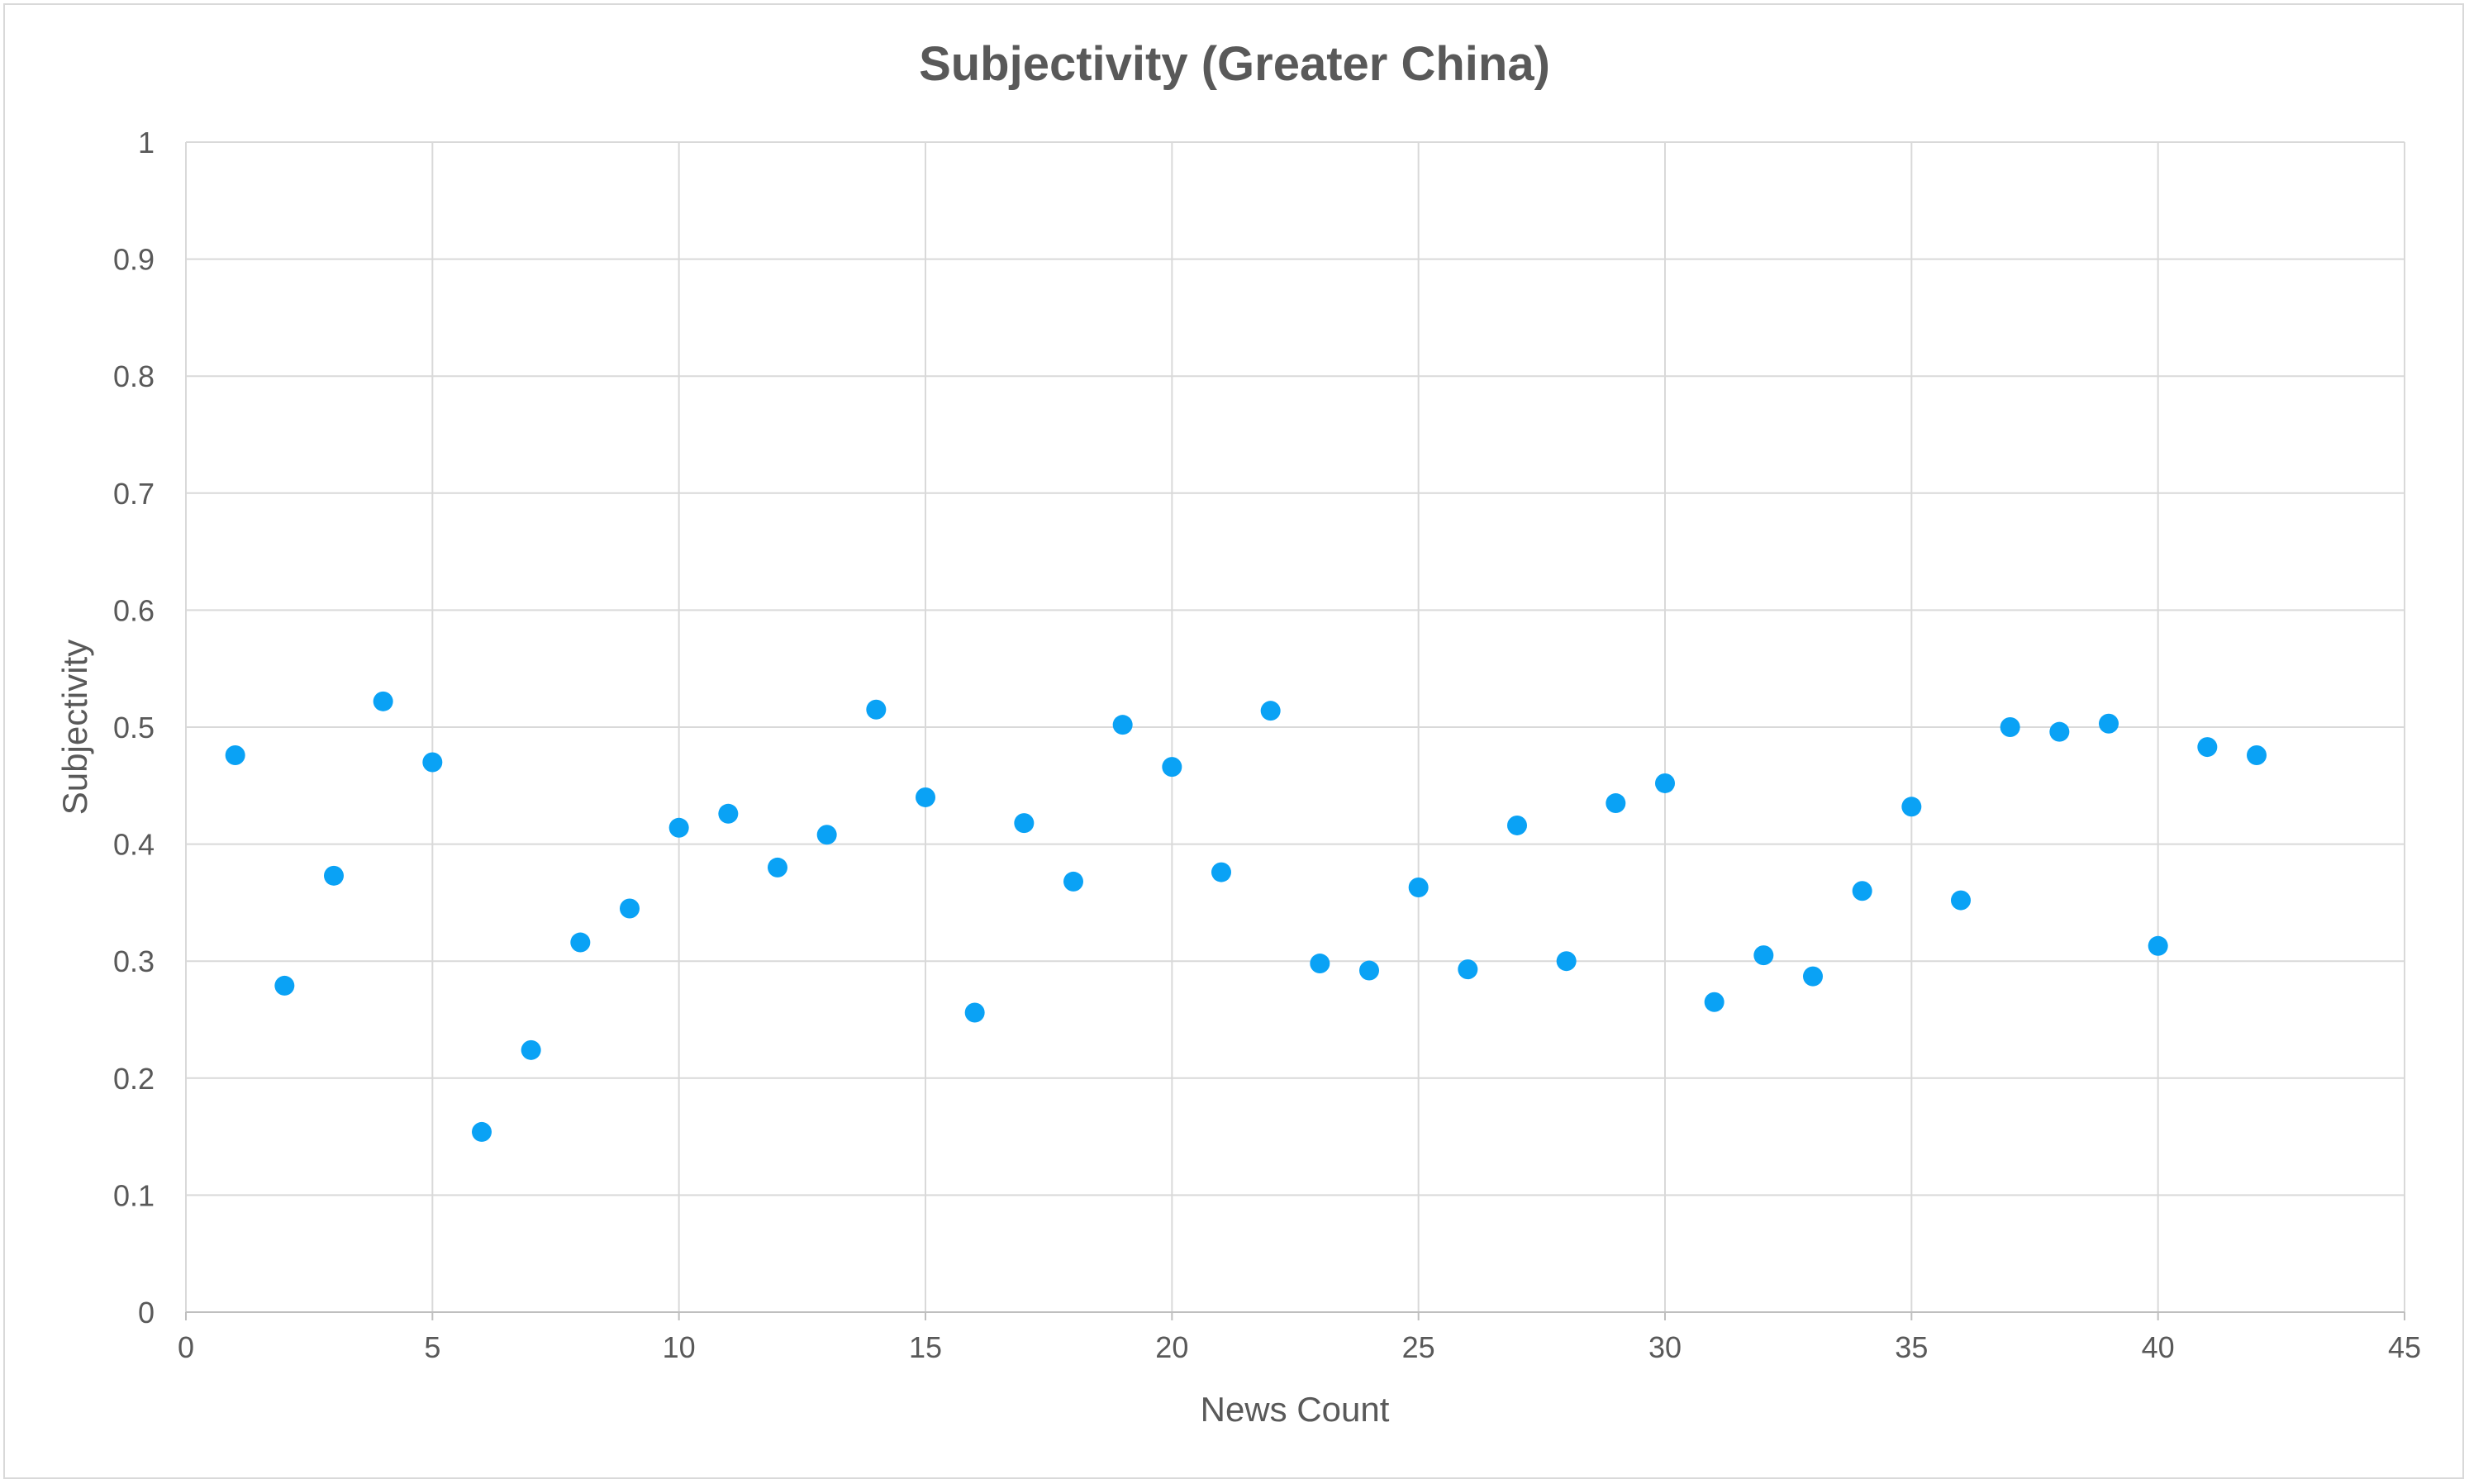 The width and height of the screenshot is (2469, 1484). I want to click on x-tick-label-4: 20, so click(1171, 1347).